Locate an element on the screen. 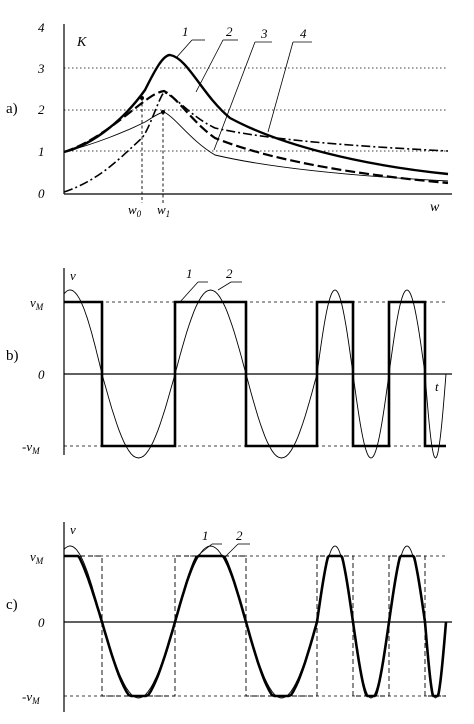  panel-b-label: b) is located at coordinates (12, 356).